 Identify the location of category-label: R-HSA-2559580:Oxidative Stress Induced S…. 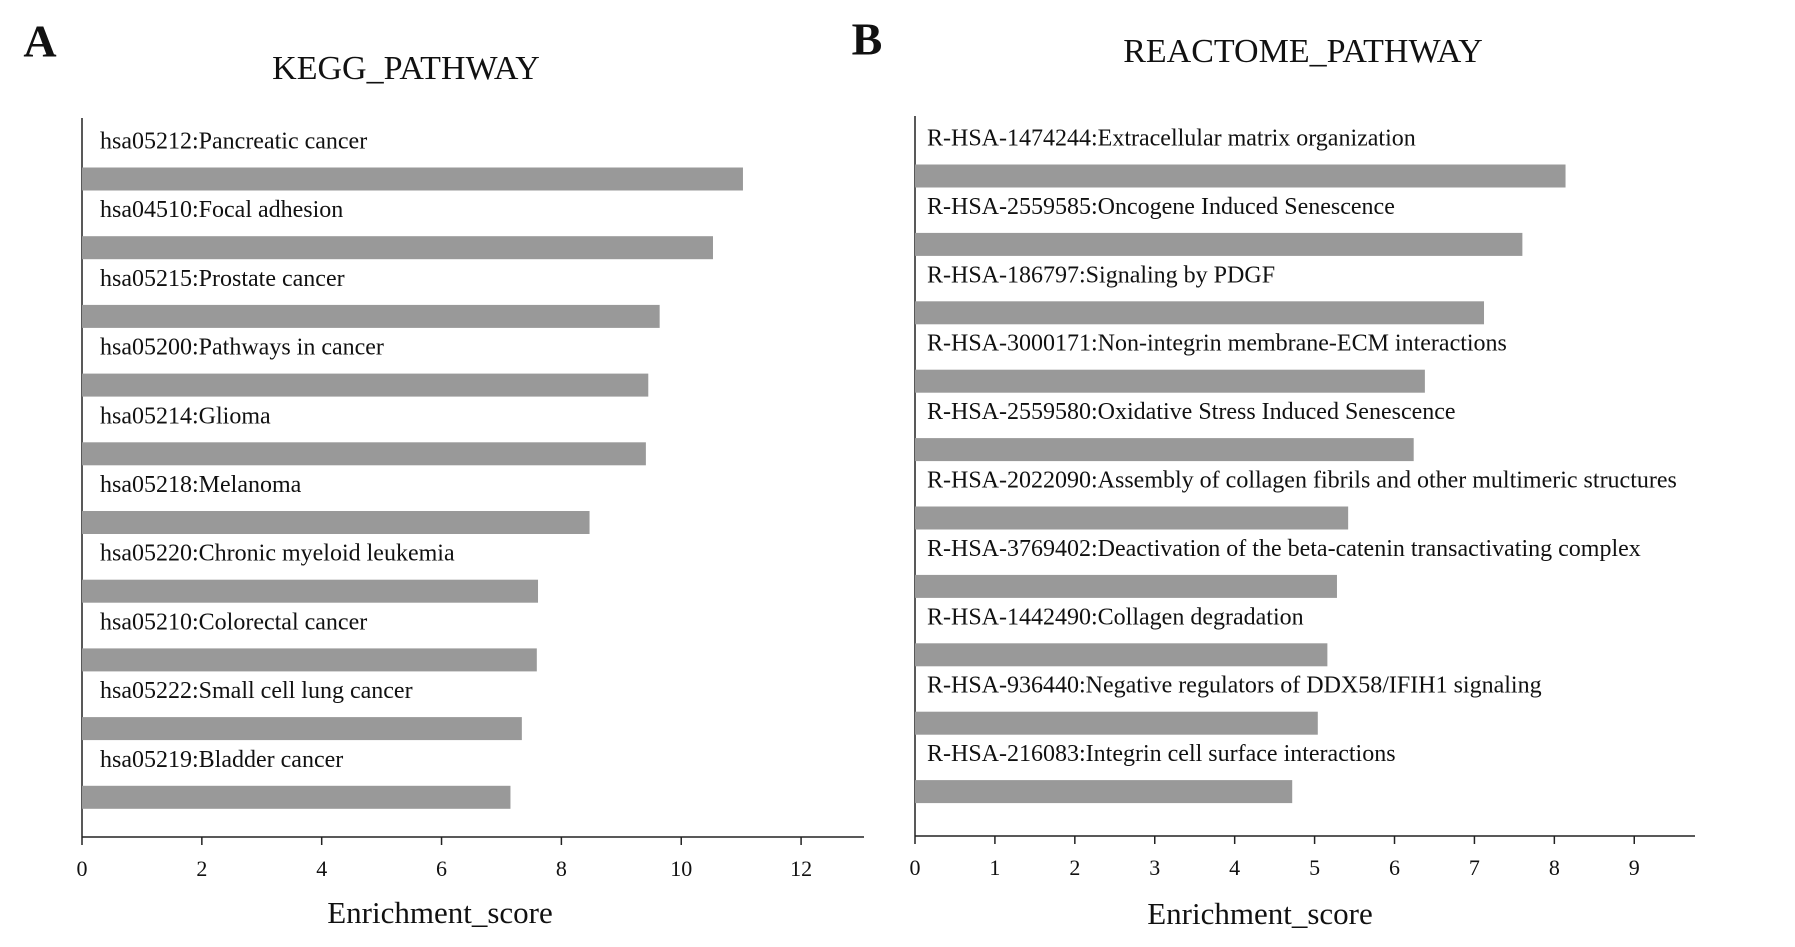
(1191, 412).